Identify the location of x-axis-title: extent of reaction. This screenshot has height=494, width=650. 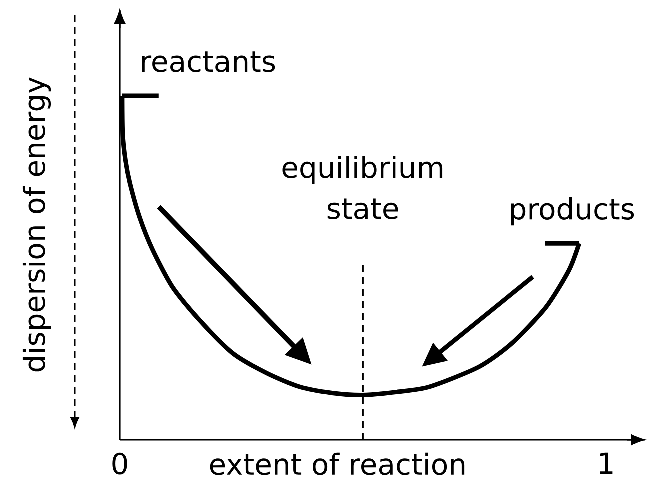
(337, 464).